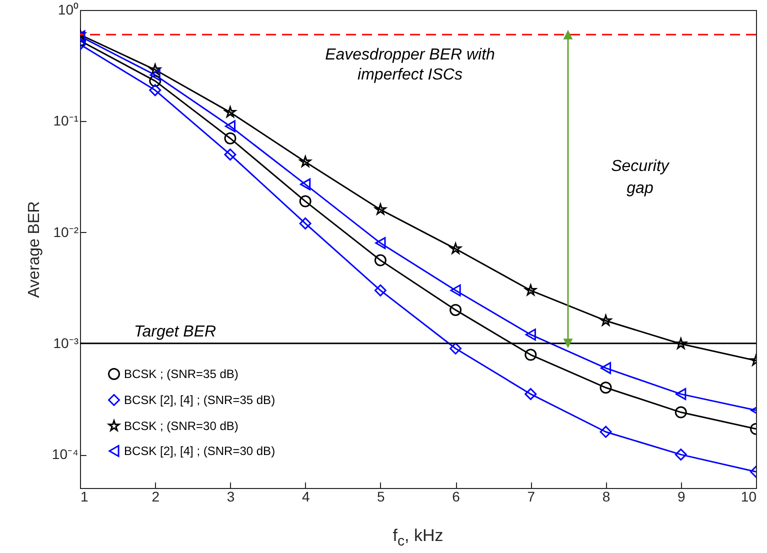 This screenshot has height=553, width=767. I want to click on x-tick-label: 2, so click(156, 496).